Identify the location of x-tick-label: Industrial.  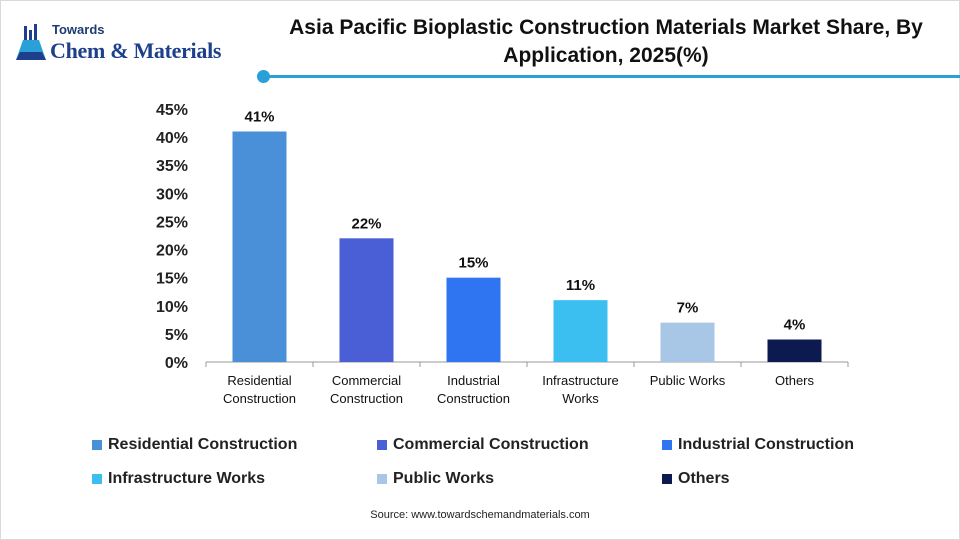
(473, 380).